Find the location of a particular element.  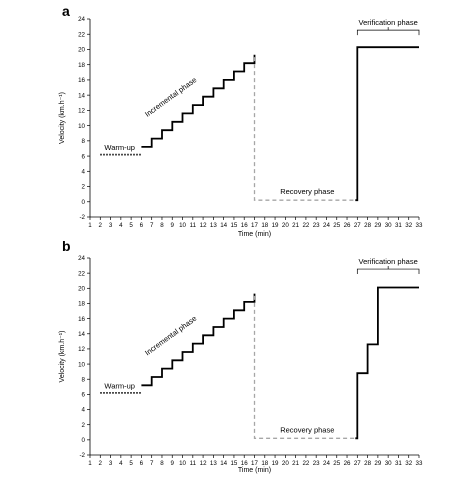

x-tick-label: 13 is located at coordinates (213, 225).